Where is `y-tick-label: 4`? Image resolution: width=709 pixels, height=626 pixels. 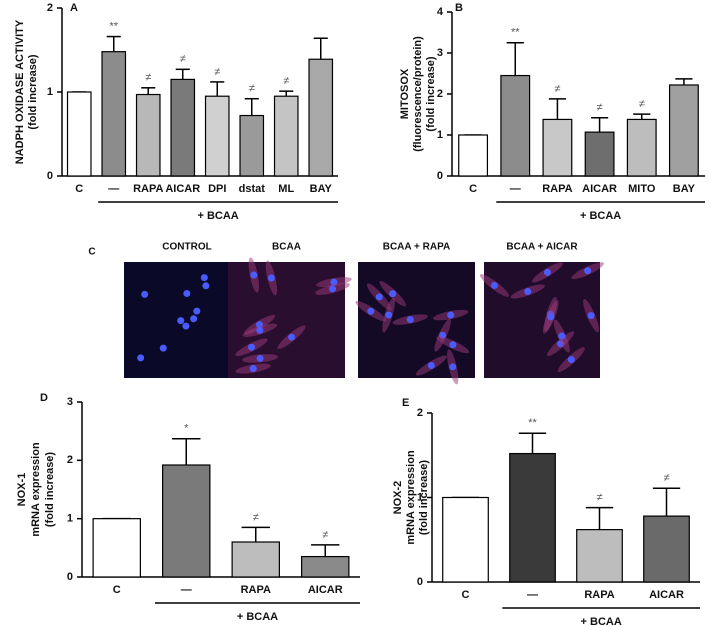 y-tick-label: 4 is located at coordinates (440, 12).